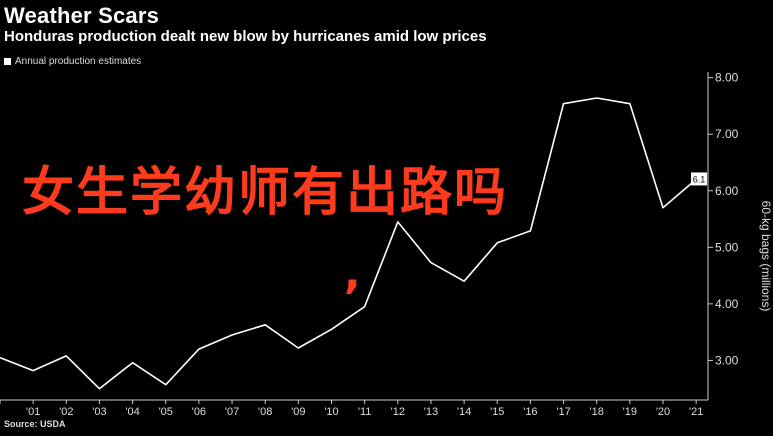  What do you see at coordinates (99, 412) in the screenshot?
I see `x-tick-label: '03` at bounding box center [99, 412].